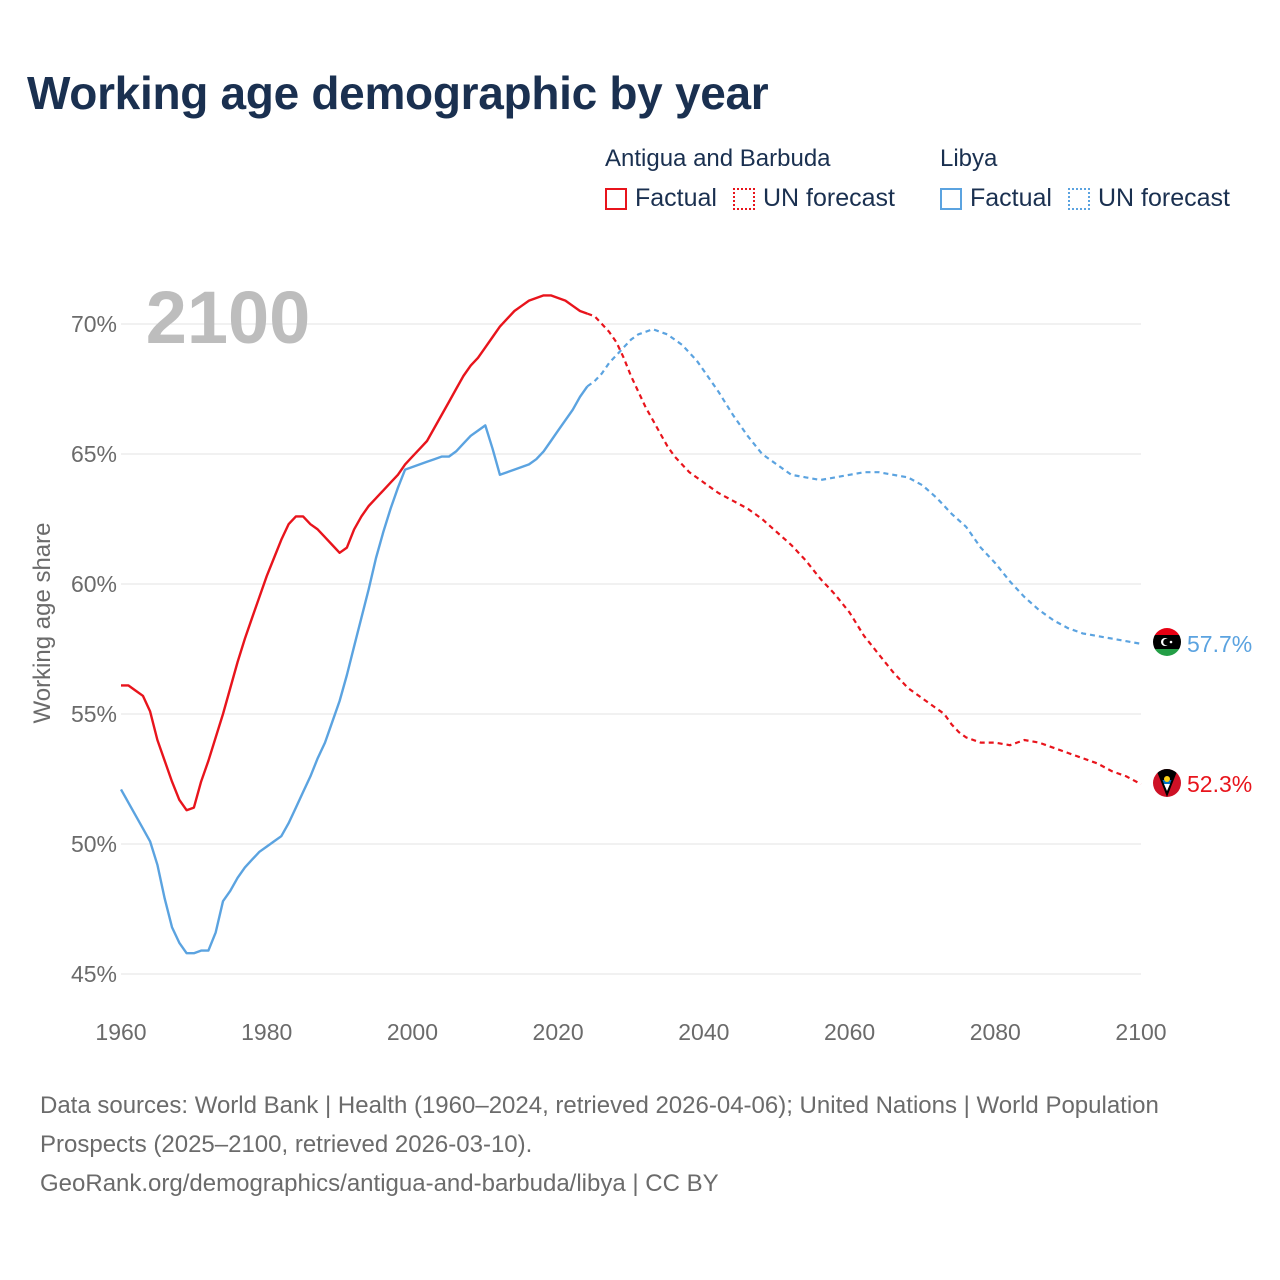  I want to click on legend-group-antigua: Antigua and Barbuda Factual UN forecast, so click(758, 177).